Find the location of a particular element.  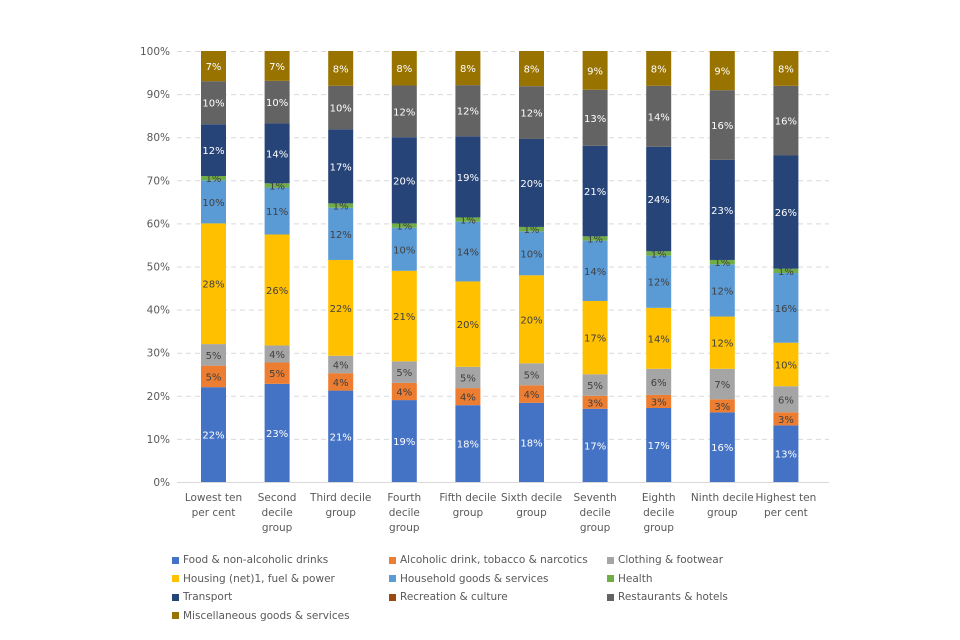

data-label: 17% is located at coordinates (659, 446).